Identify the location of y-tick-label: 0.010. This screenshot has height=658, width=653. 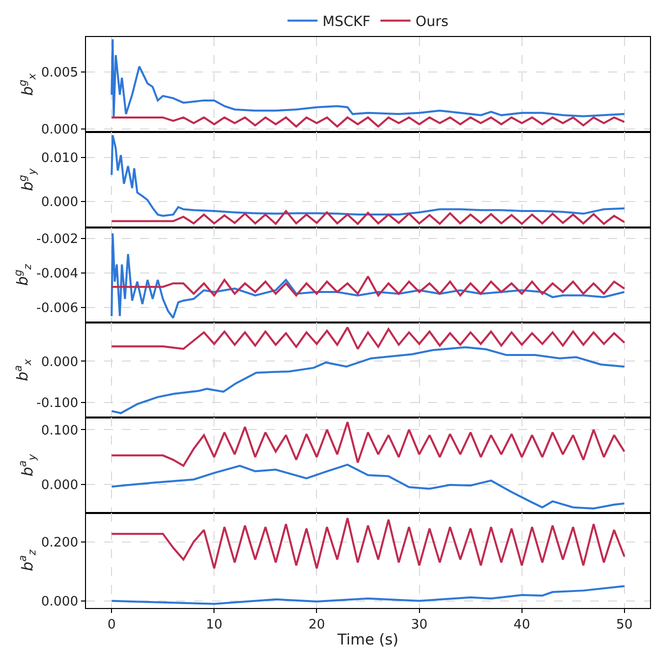
(59, 158).